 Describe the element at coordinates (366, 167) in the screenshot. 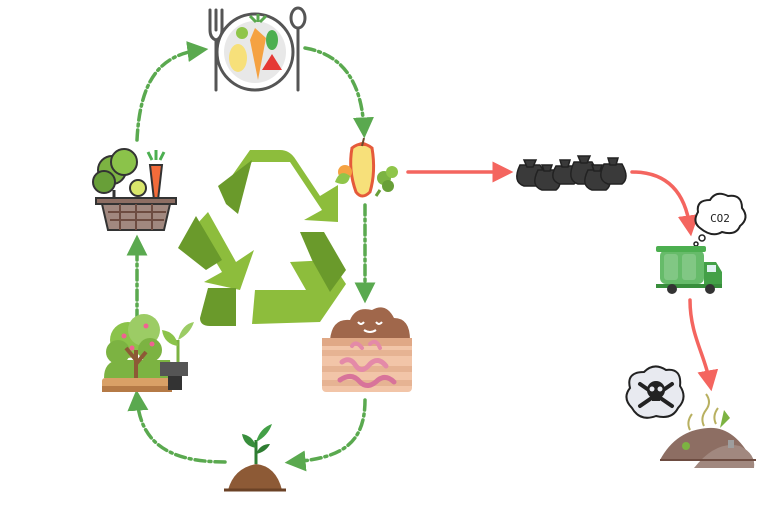

I see `food-scraps-icon` at that location.